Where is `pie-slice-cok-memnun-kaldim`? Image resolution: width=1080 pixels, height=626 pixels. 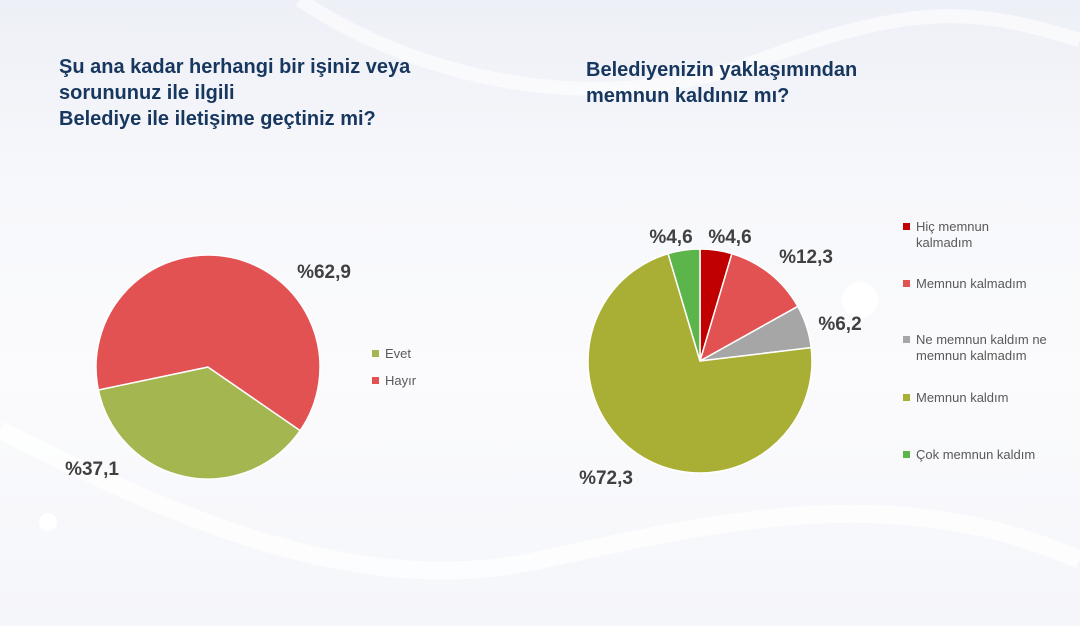 pie-slice-cok-memnun-kaldim is located at coordinates (684, 305).